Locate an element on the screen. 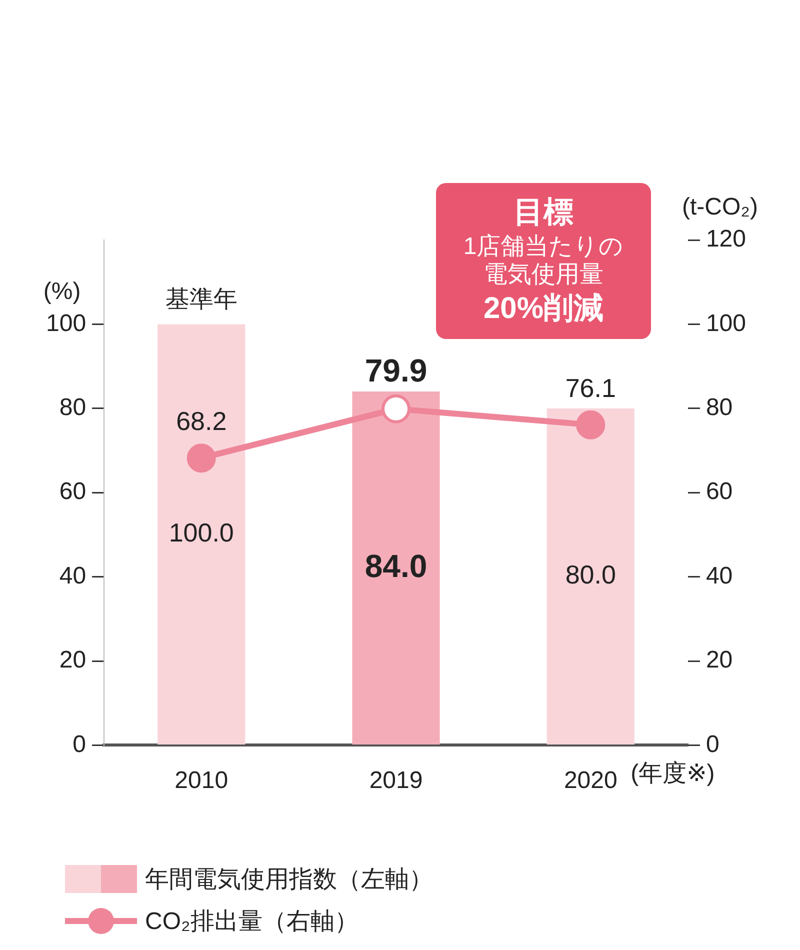 The image size is (800, 950). legend-label: 年間電気使用指数（左軸） is located at coordinates (289, 880).